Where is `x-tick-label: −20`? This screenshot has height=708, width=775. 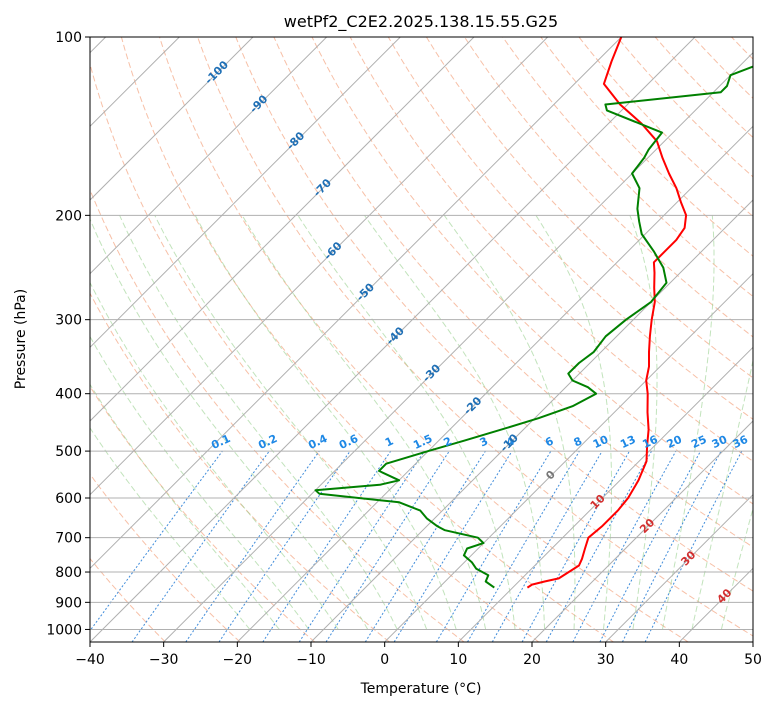 x-tick-label: −20 is located at coordinates (238, 660).